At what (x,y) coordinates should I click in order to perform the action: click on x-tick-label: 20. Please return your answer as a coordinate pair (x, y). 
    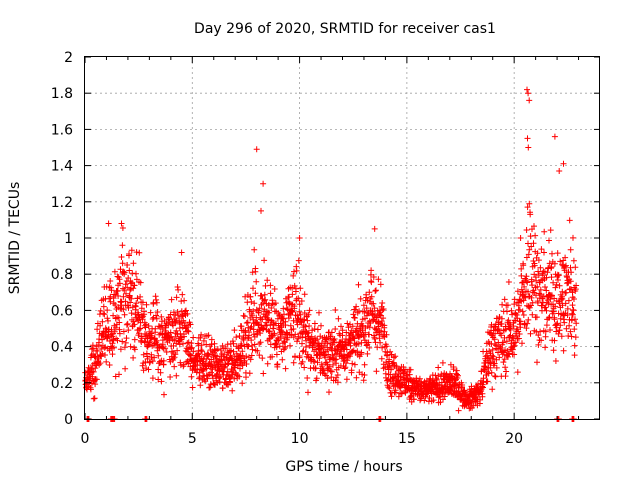
    Looking at the image, I should click on (514, 439).